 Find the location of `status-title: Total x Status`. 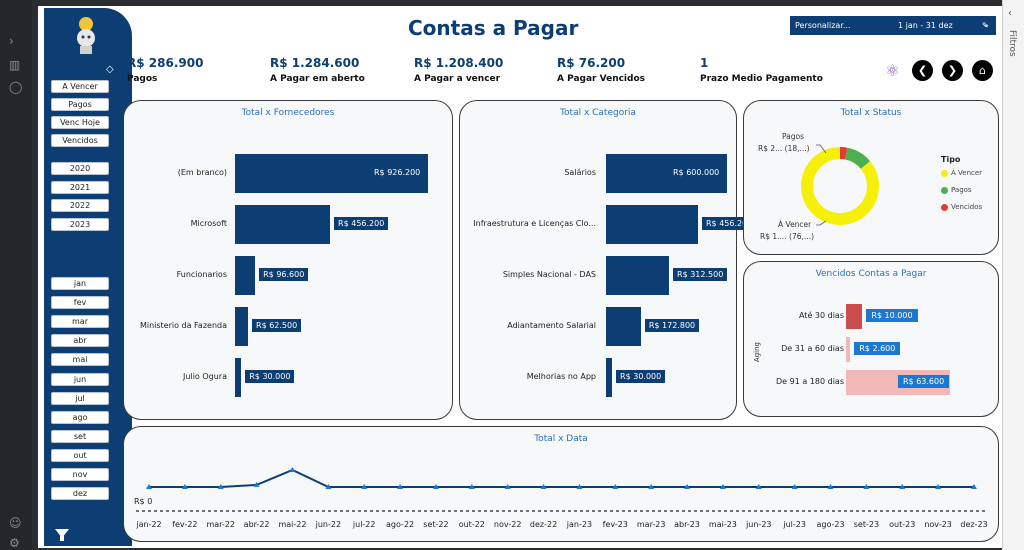

status-title: Total x Status is located at coordinates (871, 113).